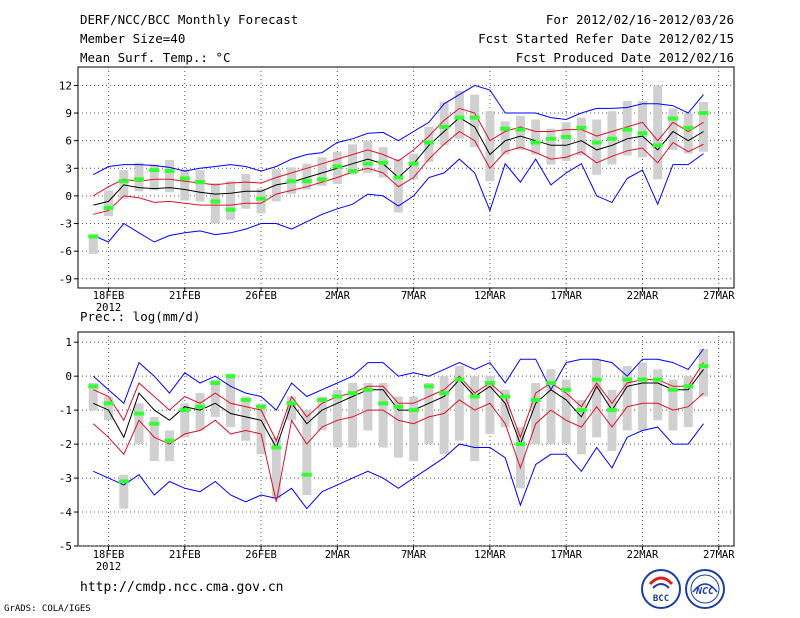 The height and width of the screenshot is (618, 800). Describe the element at coordinates (490, 555) in the screenshot. I see `prec-x-tick-label: 12MAR` at that location.